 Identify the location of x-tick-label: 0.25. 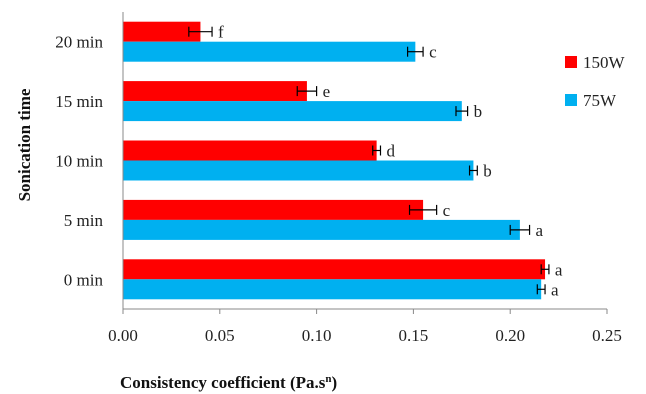
(607, 335).